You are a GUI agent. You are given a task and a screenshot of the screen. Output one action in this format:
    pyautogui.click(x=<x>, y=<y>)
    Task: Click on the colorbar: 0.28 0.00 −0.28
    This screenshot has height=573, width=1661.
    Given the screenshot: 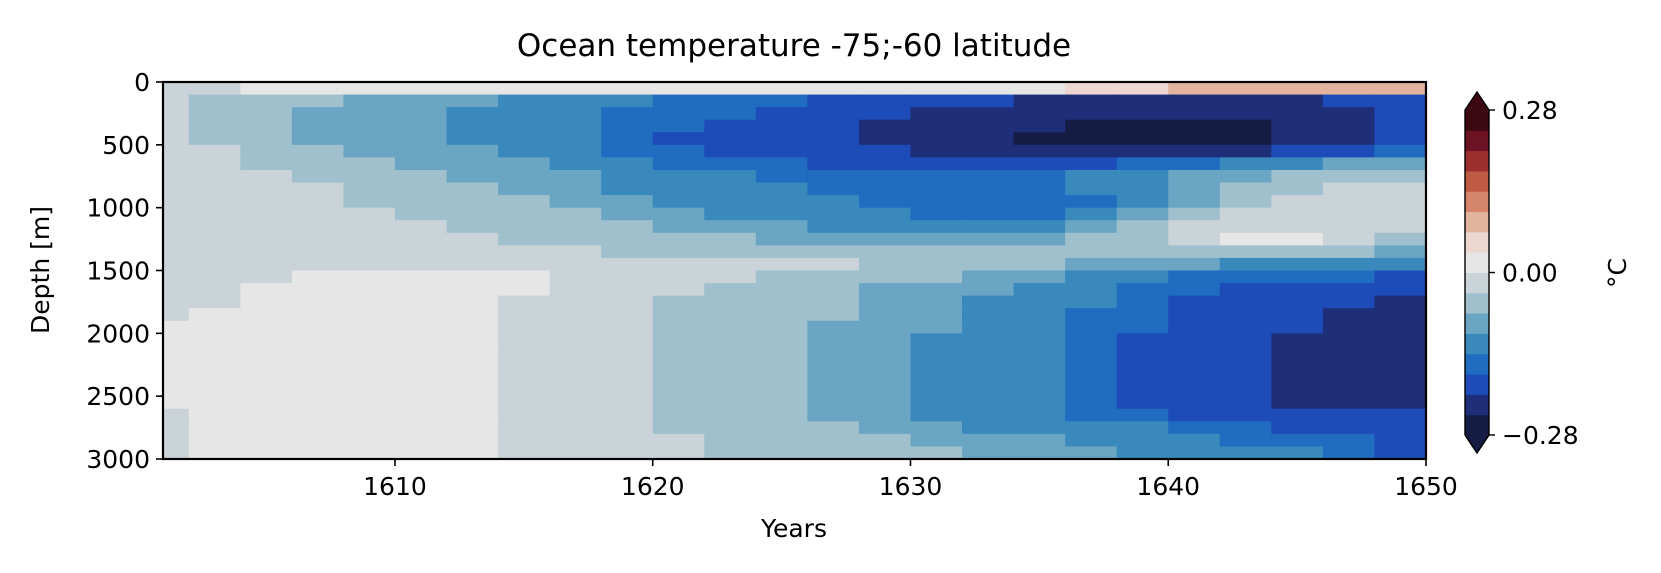 What is the action you would take?
    pyautogui.click(x=1521, y=272)
    